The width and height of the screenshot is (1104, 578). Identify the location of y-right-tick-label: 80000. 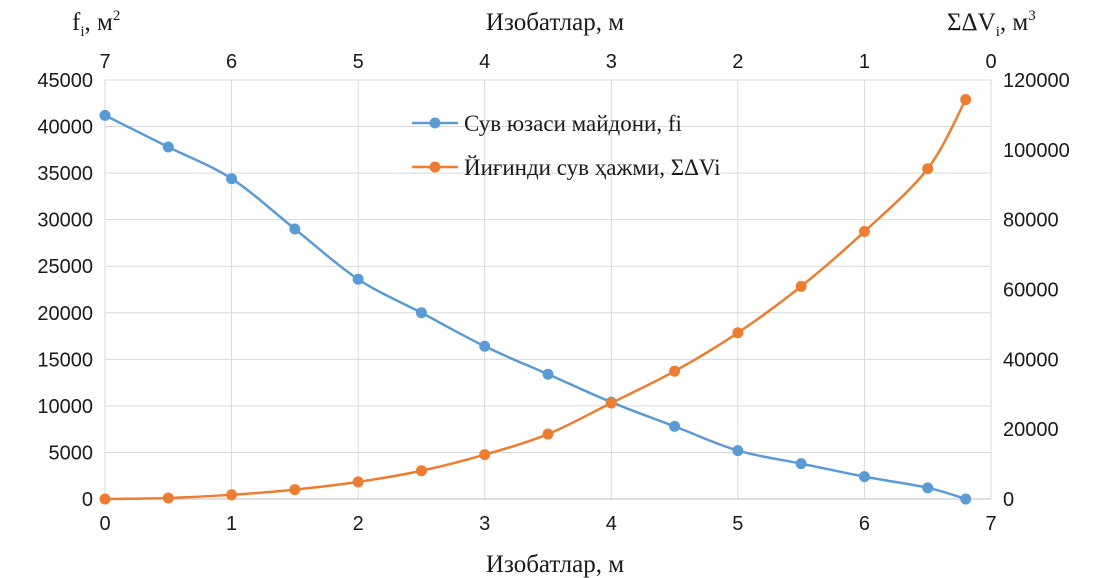
(1031, 221).